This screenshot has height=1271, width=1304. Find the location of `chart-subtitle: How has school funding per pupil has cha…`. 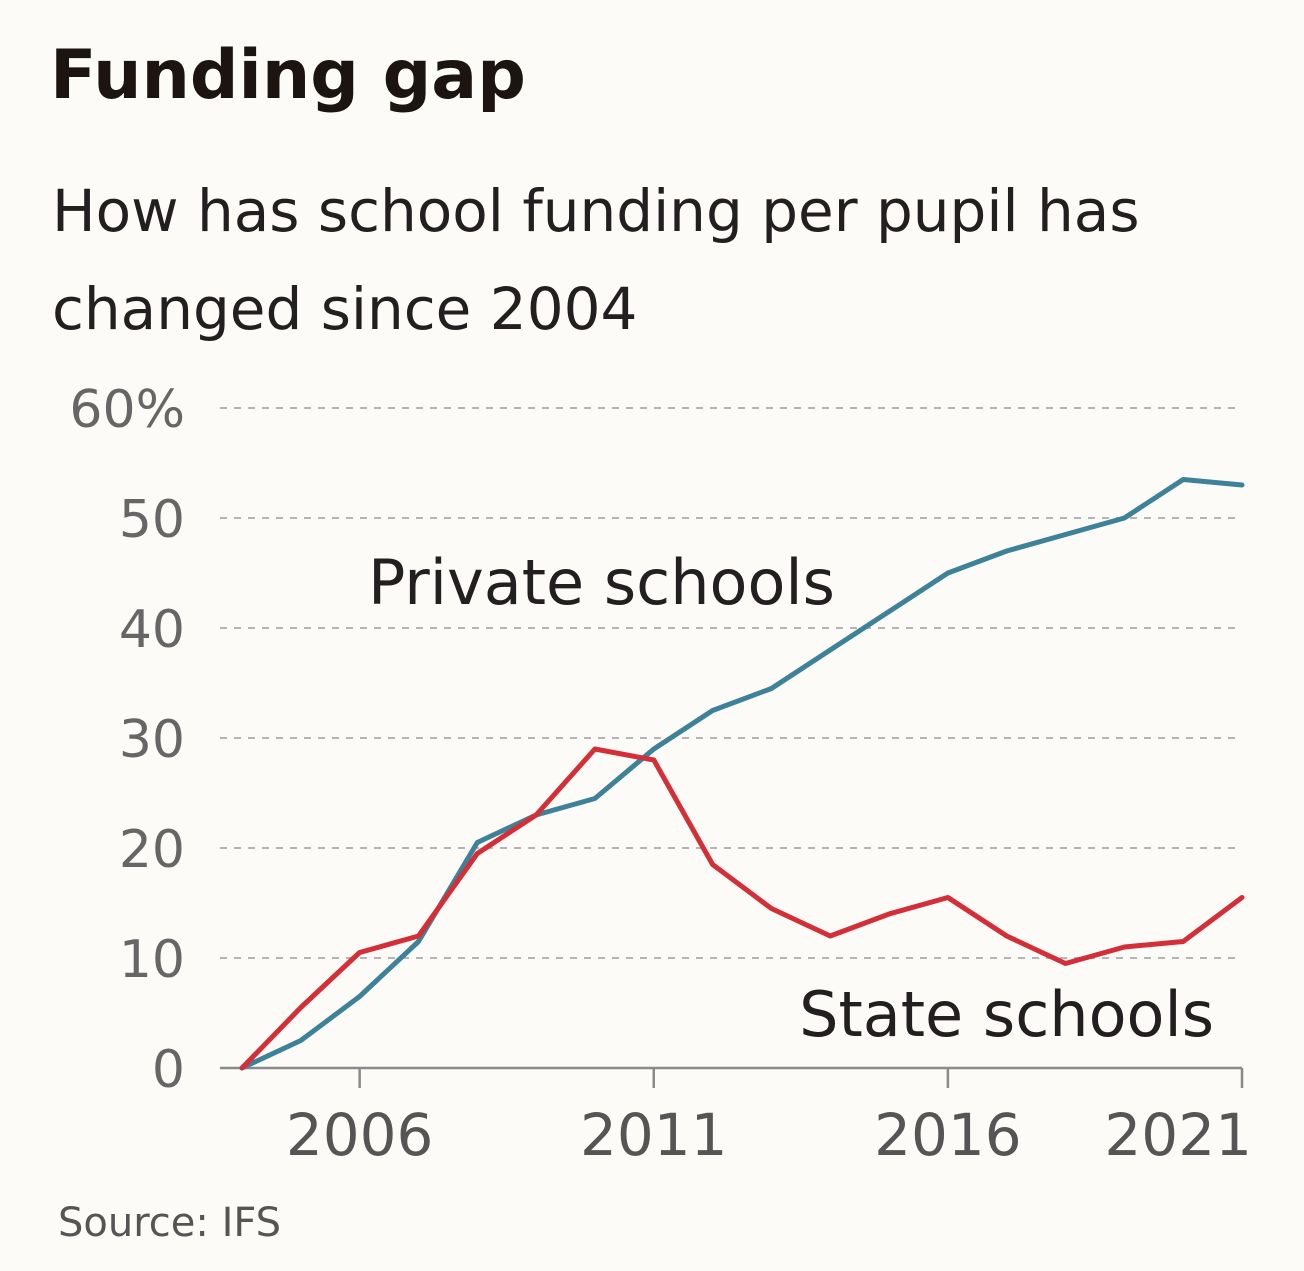

chart-subtitle: How has school funding per pupil has cha… is located at coordinates (596, 260).